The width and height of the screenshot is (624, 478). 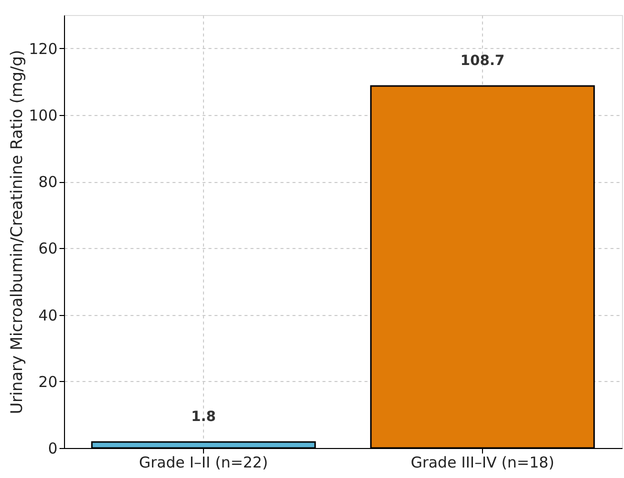 What do you see at coordinates (53, 449) in the screenshot?
I see `y-tick-label: 0` at bounding box center [53, 449].